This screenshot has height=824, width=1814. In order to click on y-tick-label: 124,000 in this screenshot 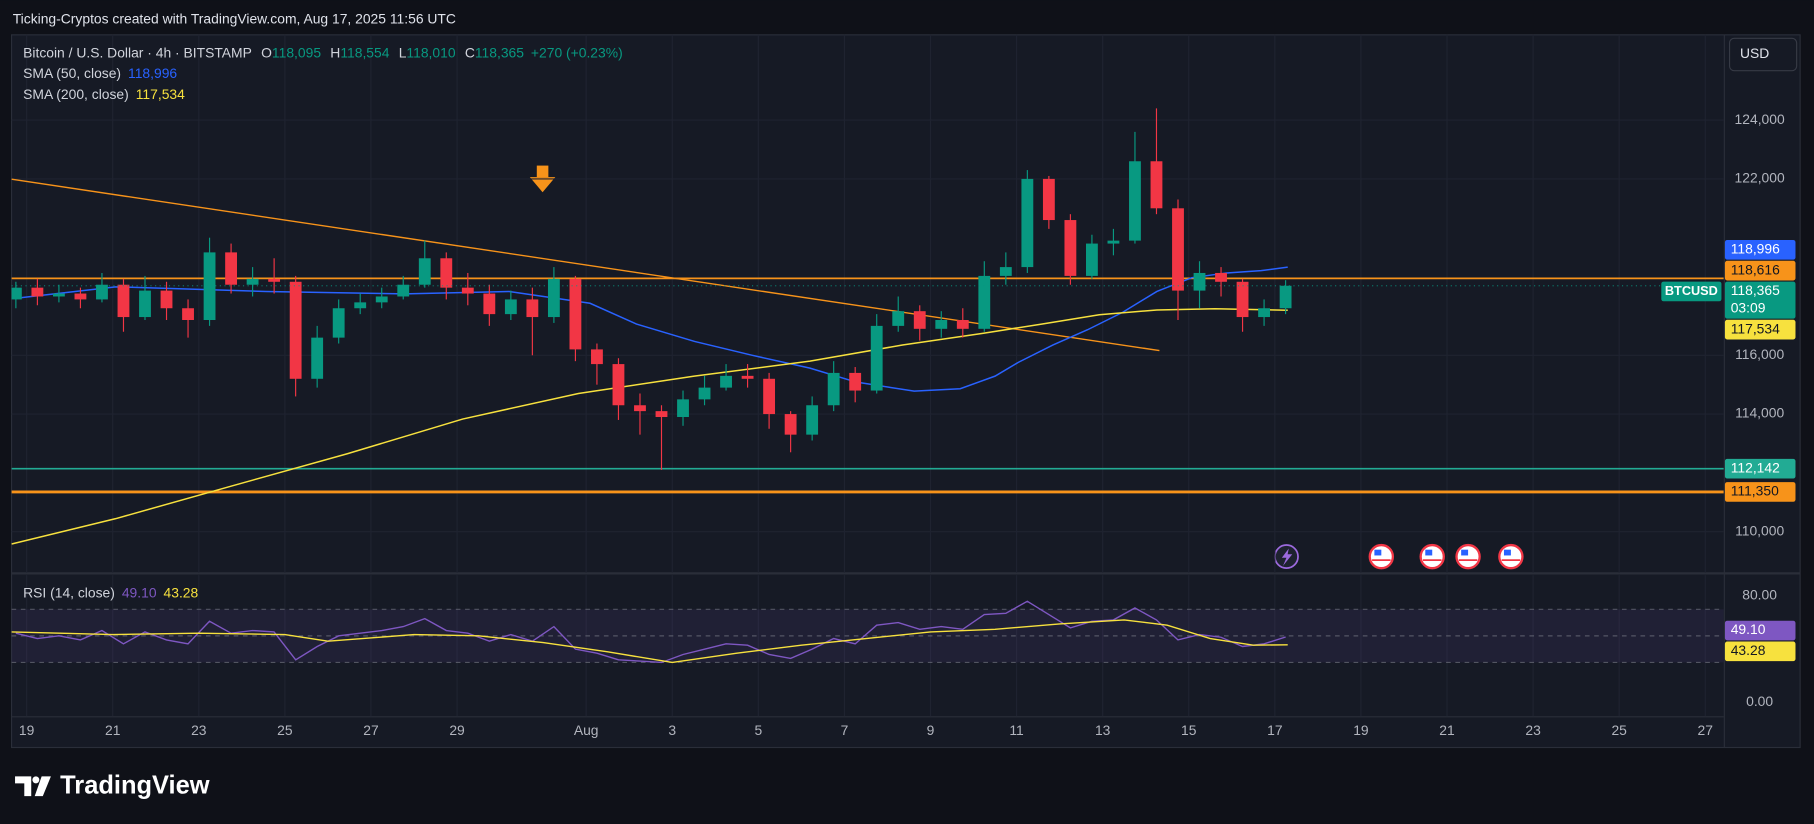, I will do `click(1760, 119)`.